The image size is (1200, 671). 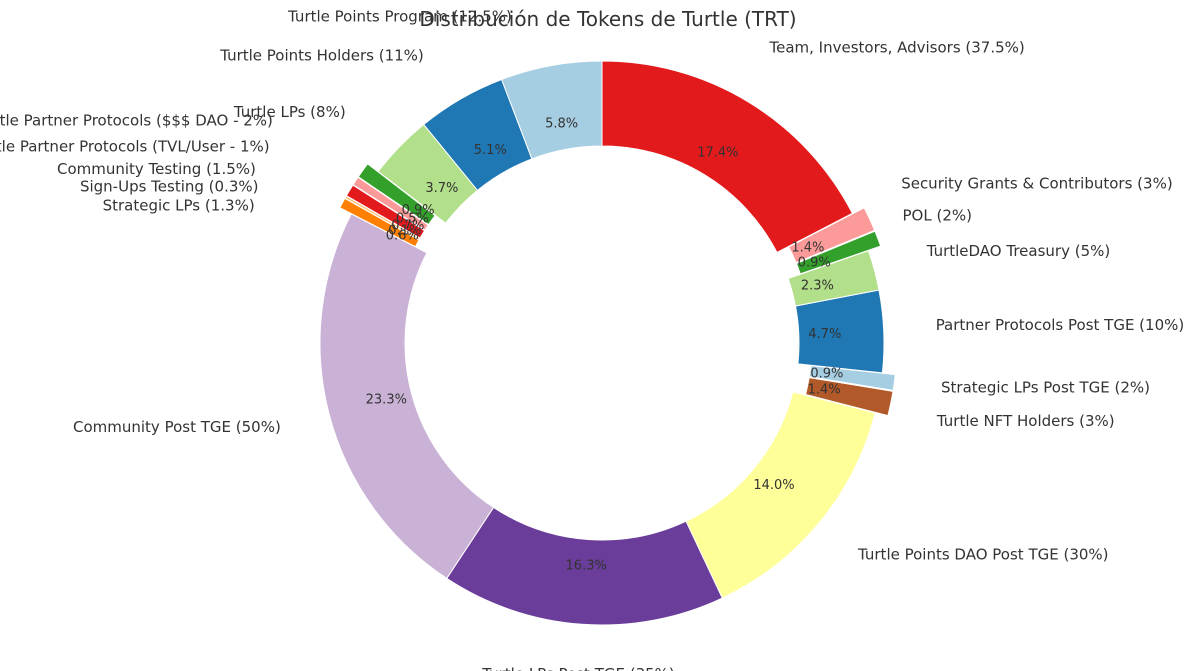 I want to click on slice-percent-label: 0.5%, so click(x=412, y=218).